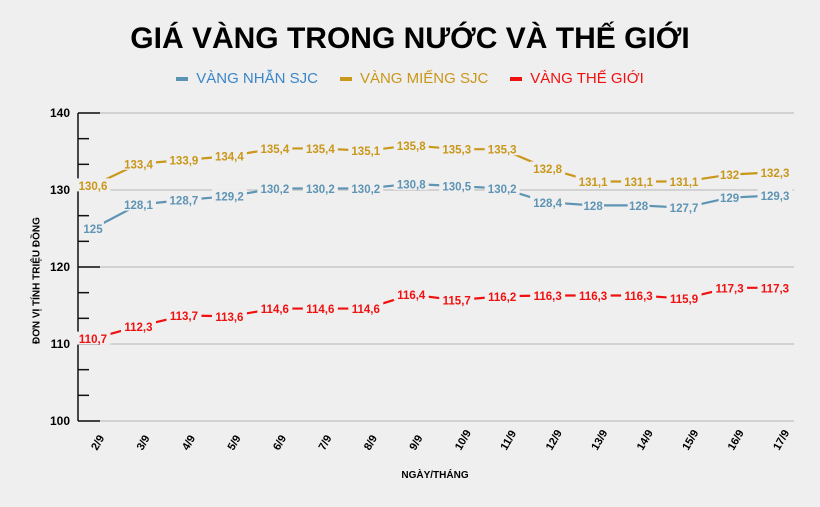 The image size is (820, 507). I want to click on data-label: 127,7, so click(684, 209).